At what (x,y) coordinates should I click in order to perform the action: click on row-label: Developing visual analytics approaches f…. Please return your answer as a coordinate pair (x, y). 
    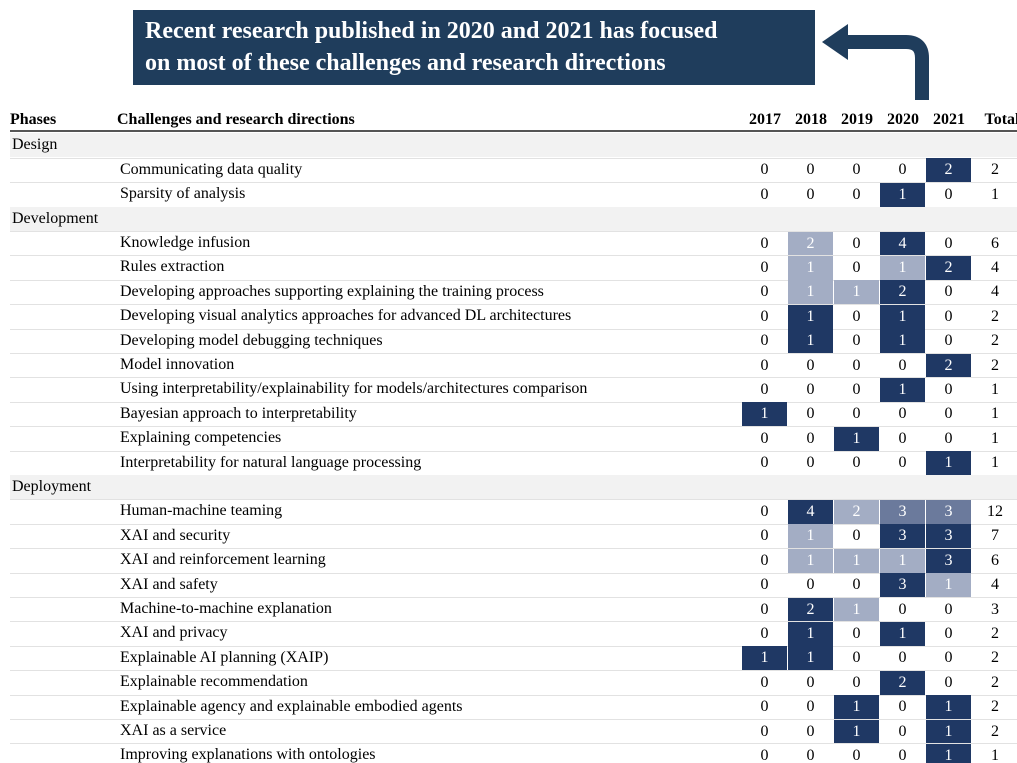
    Looking at the image, I should click on (346, 316).